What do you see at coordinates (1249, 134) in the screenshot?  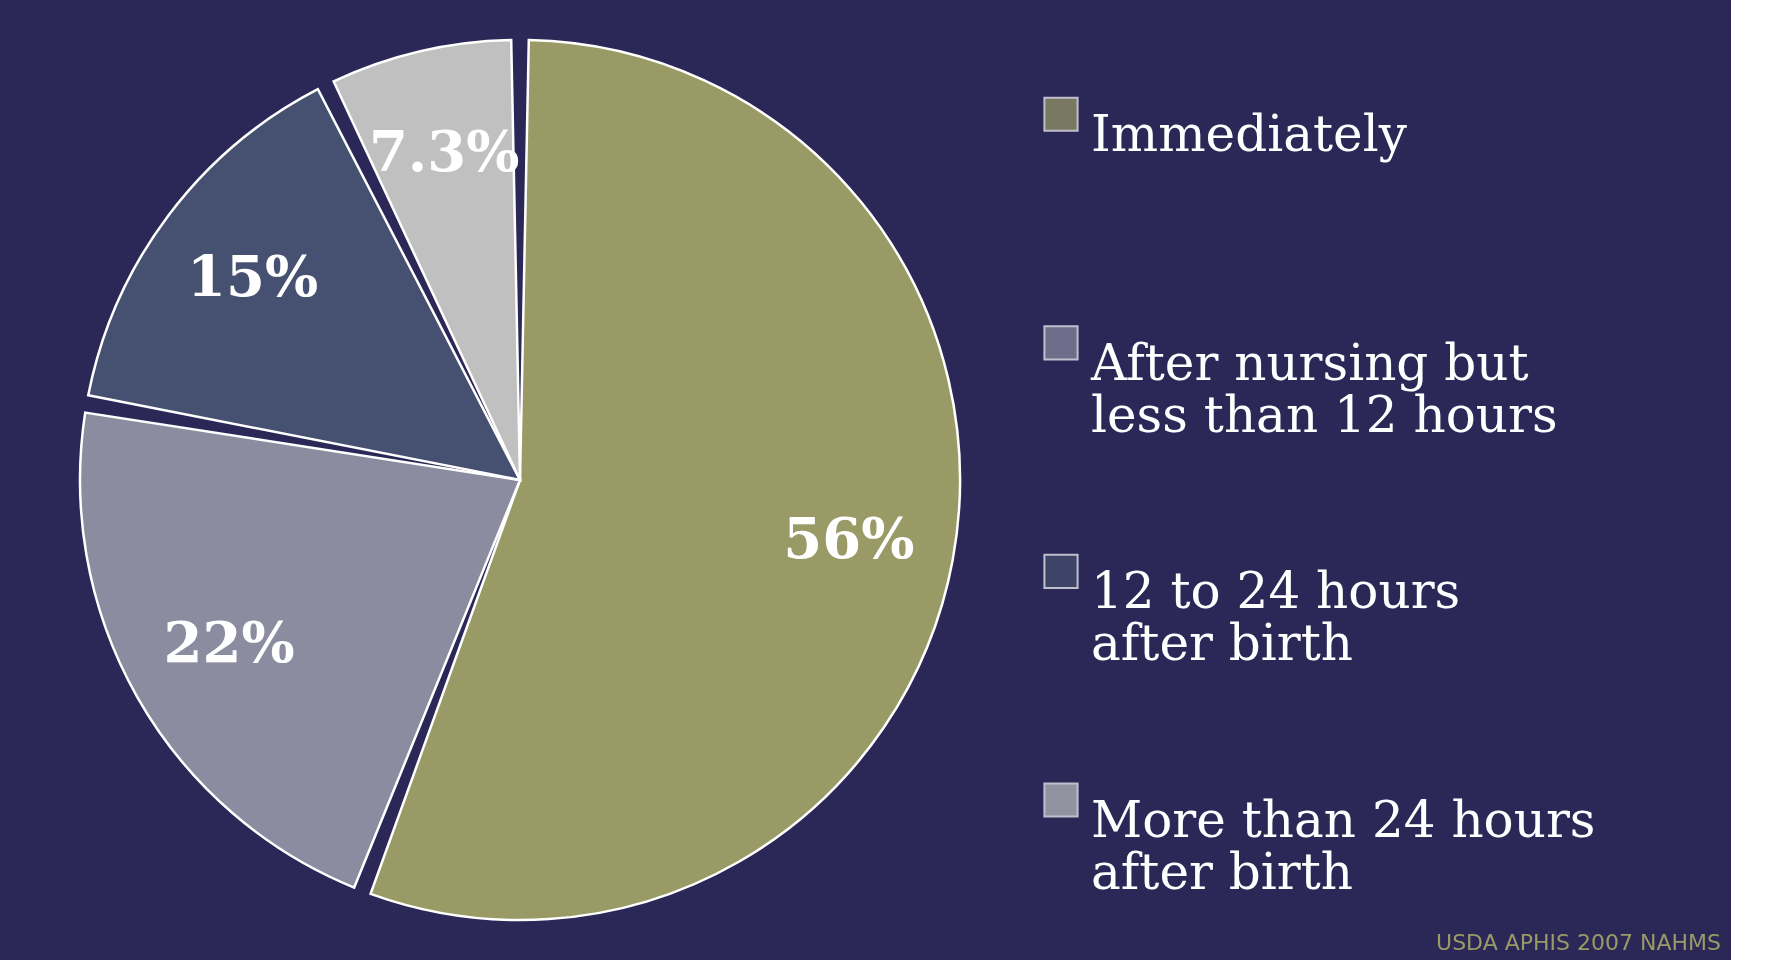 I see `legend-label: Immediately` at bounding box center [1249, 134].